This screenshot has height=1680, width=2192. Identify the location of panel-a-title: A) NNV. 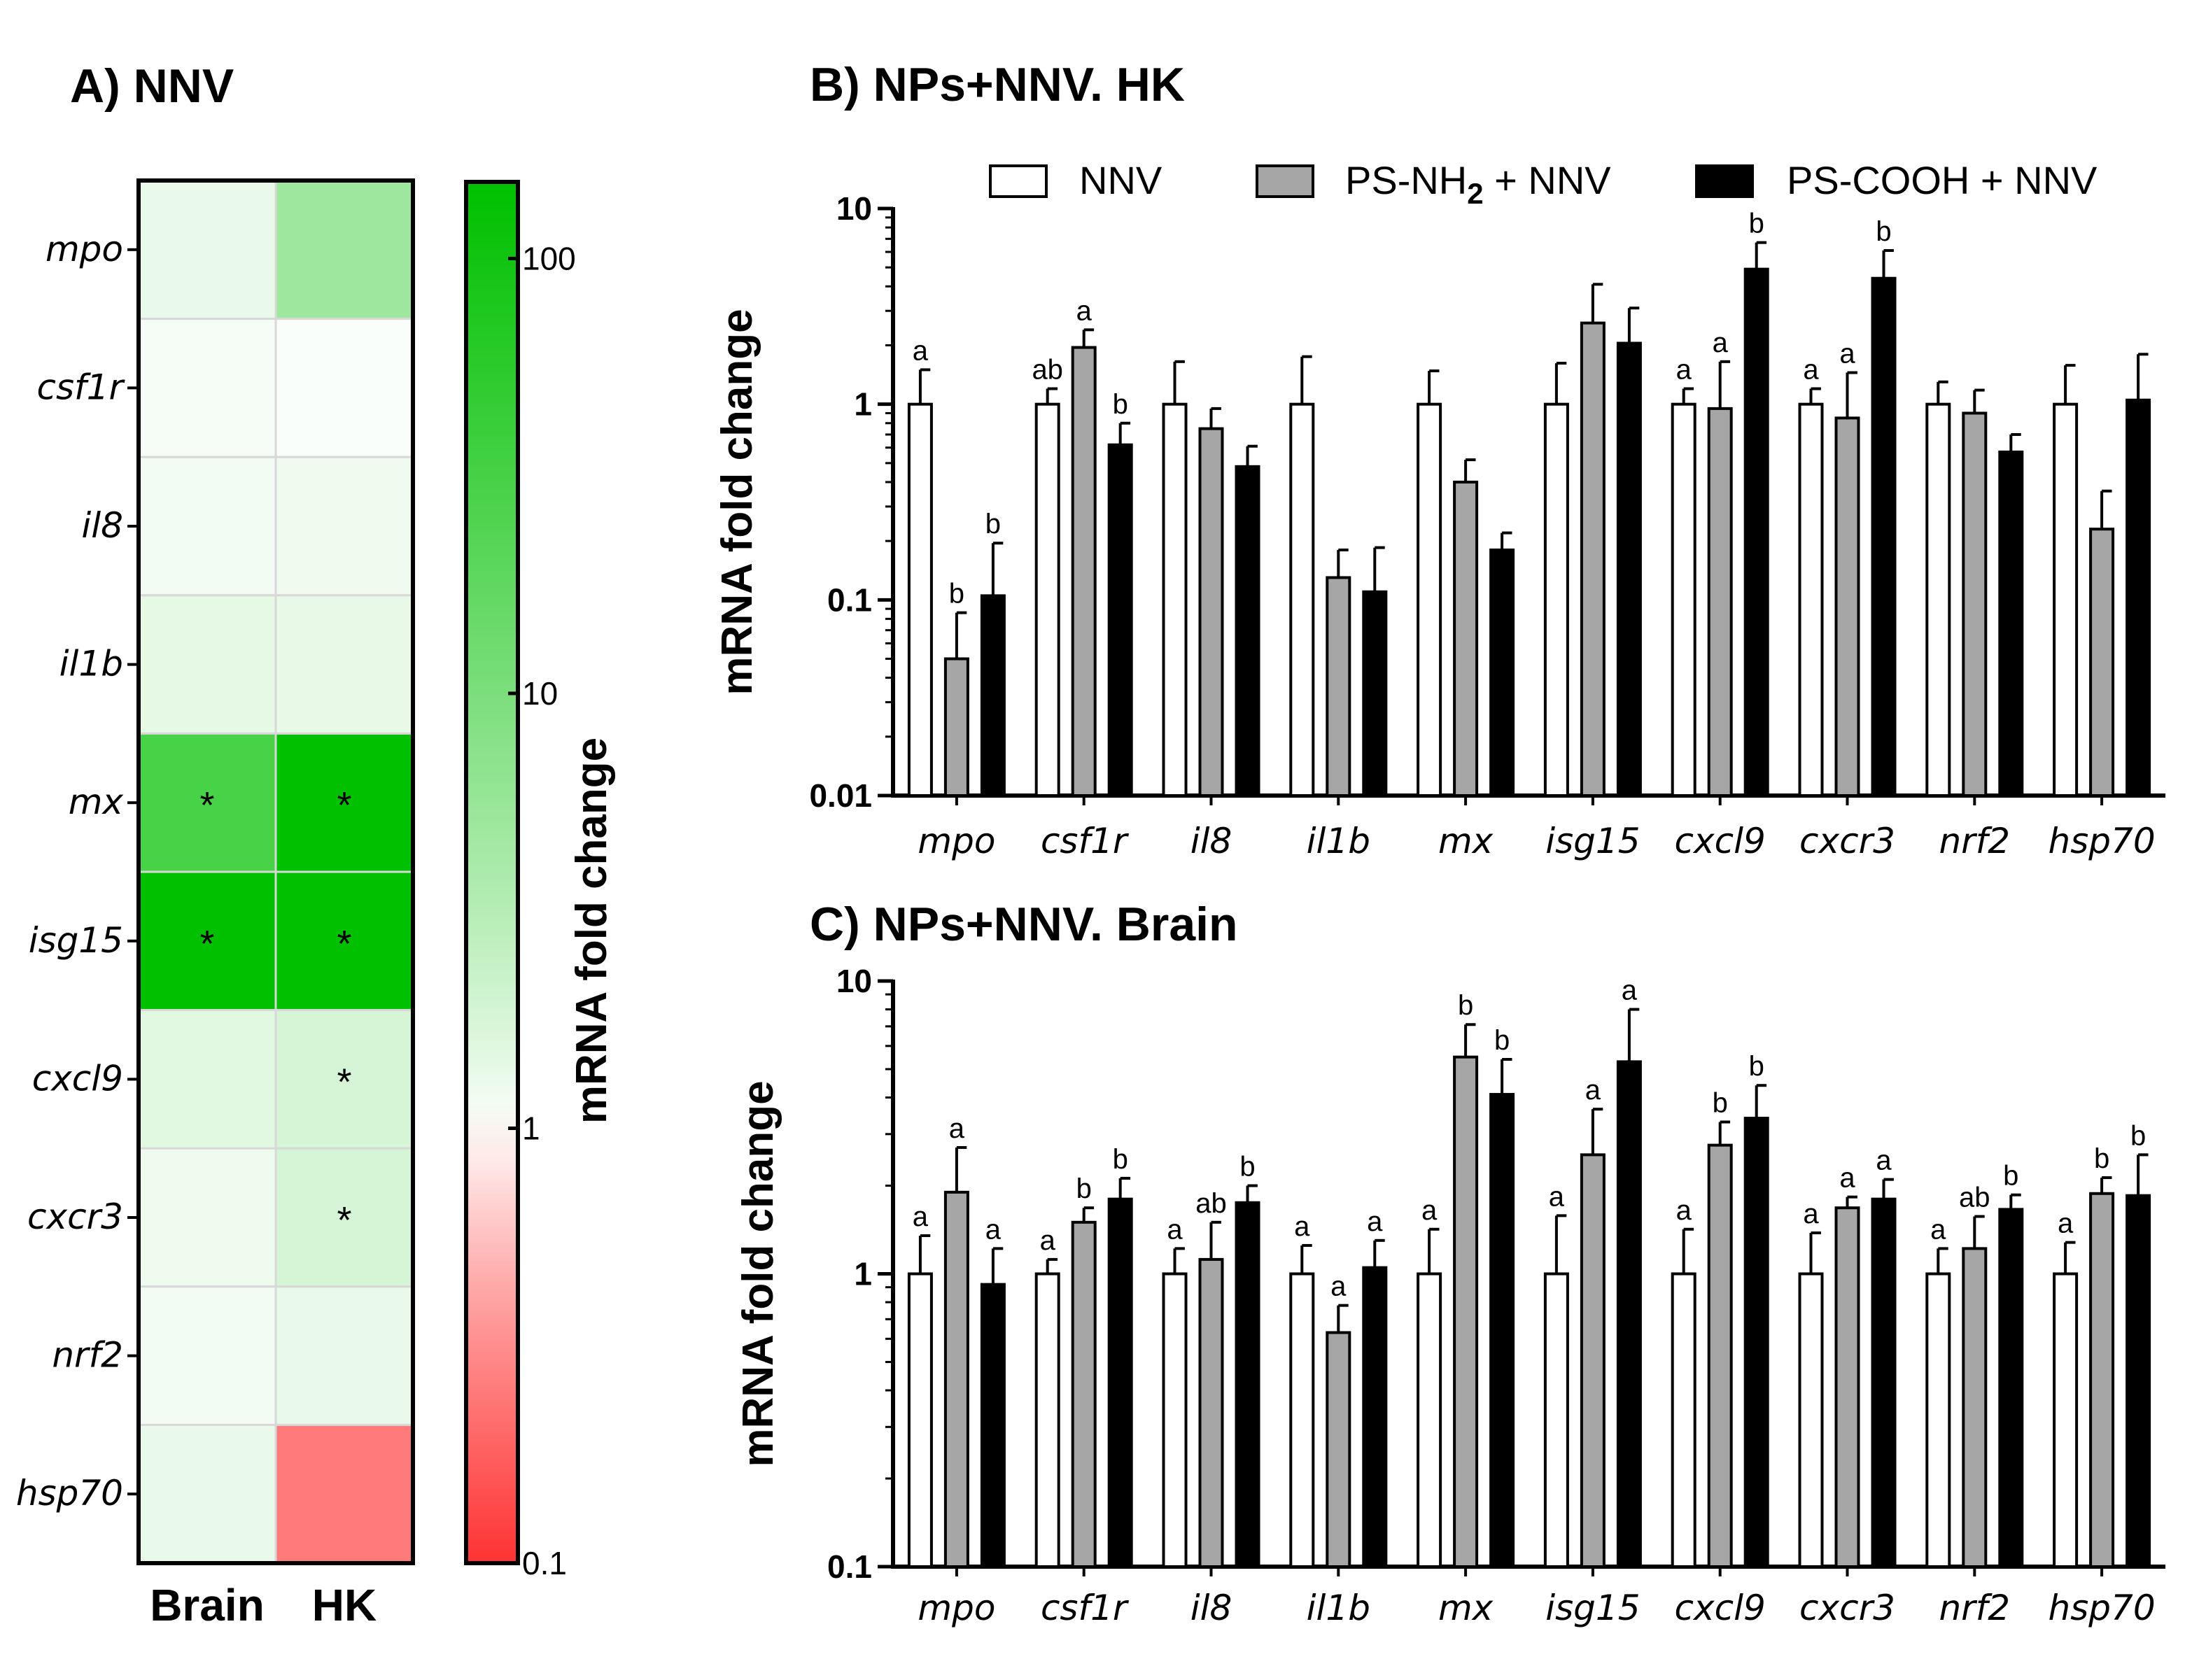
(152, 86).